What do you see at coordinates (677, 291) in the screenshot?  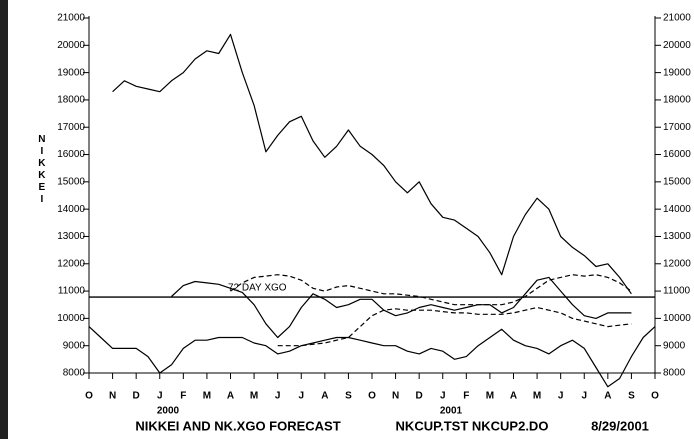 I see `y-tick-label-right: 11000` at bounding box center [677, 291].